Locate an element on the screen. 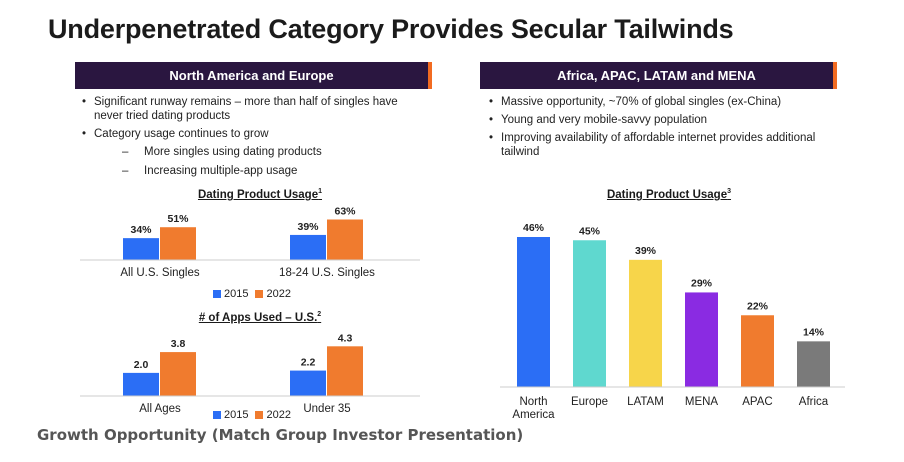 The width and height of the screenshot is (904, 462). bar-africa is located at coordinates (813, 364).